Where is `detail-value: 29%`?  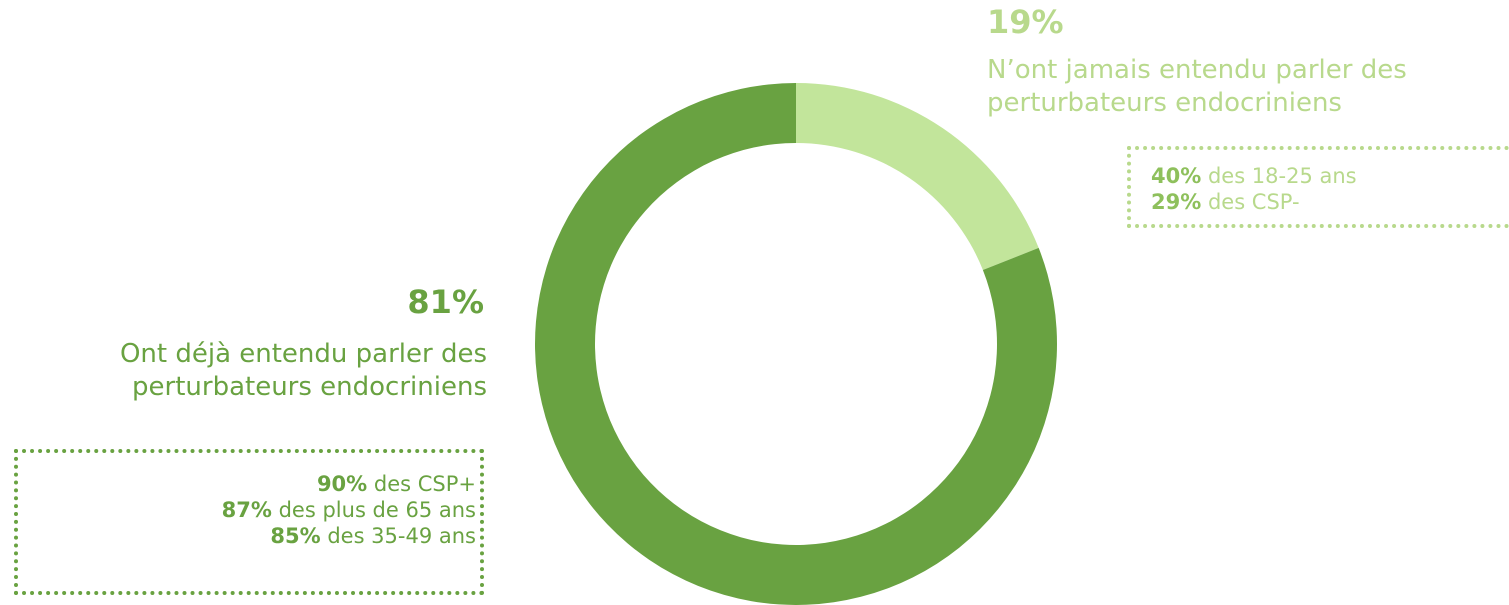
detail-value: 29% is located at coordinates (1176, 202).